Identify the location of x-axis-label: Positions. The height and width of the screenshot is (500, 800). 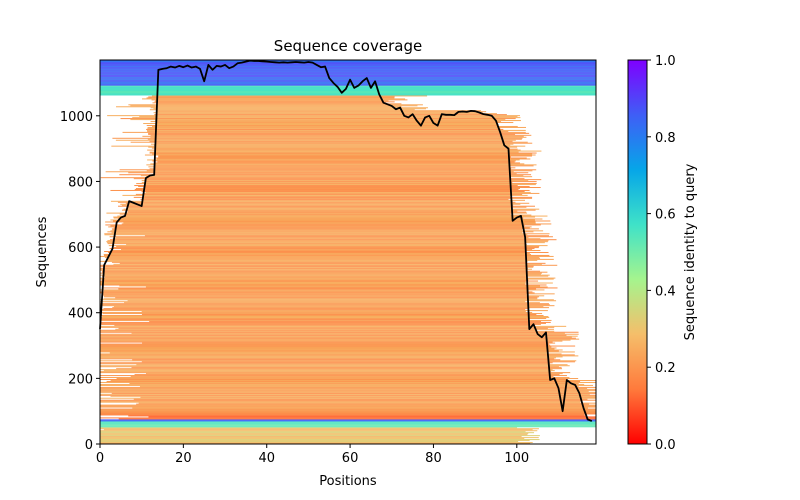
(348, 481).